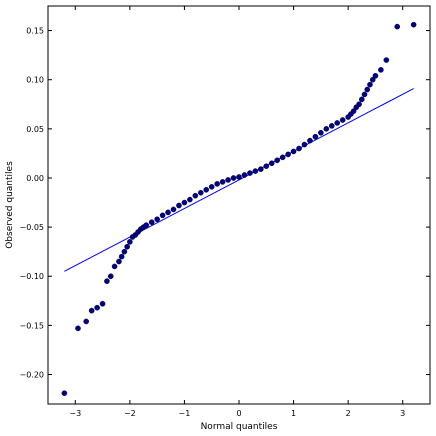 The width and height of the screenshot is (436, 436). I want to click on y-tick-label: 0.05, so click(35, 129).